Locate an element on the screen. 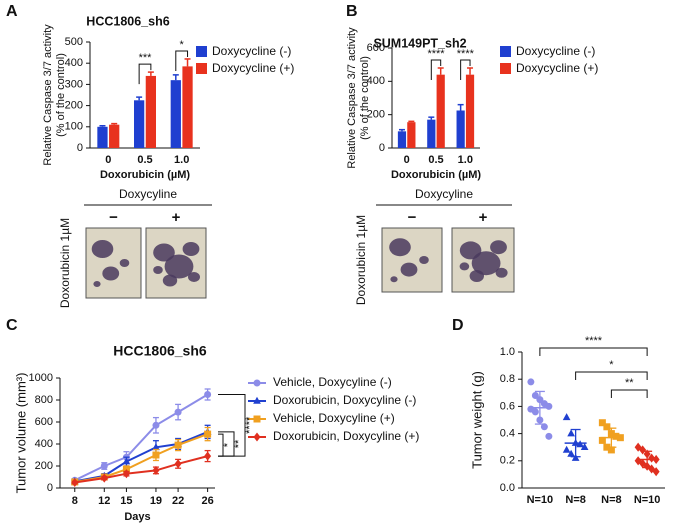 This screenshot has width=674, height=527. x-tick-label: 0 is located at coordinates (108, 160).